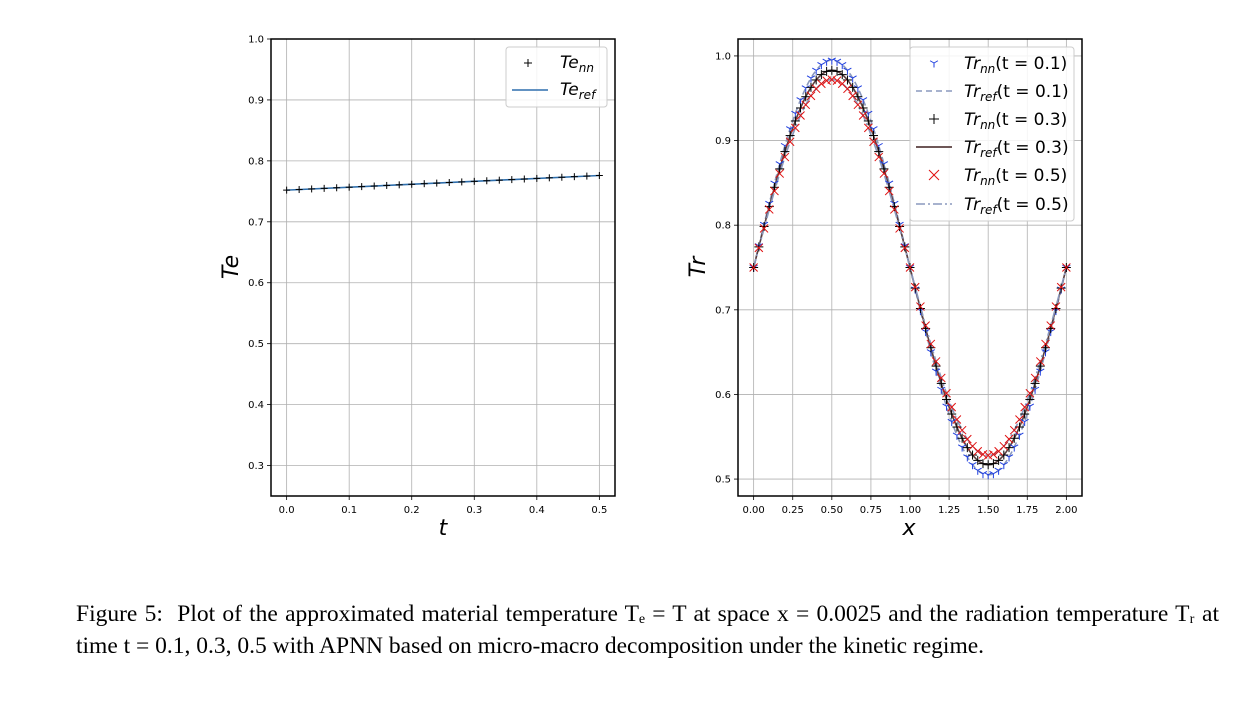 This screenshot has height=708, width=1242. I want to click on tr-x-tick-label: 0.75, so click(871, 510).